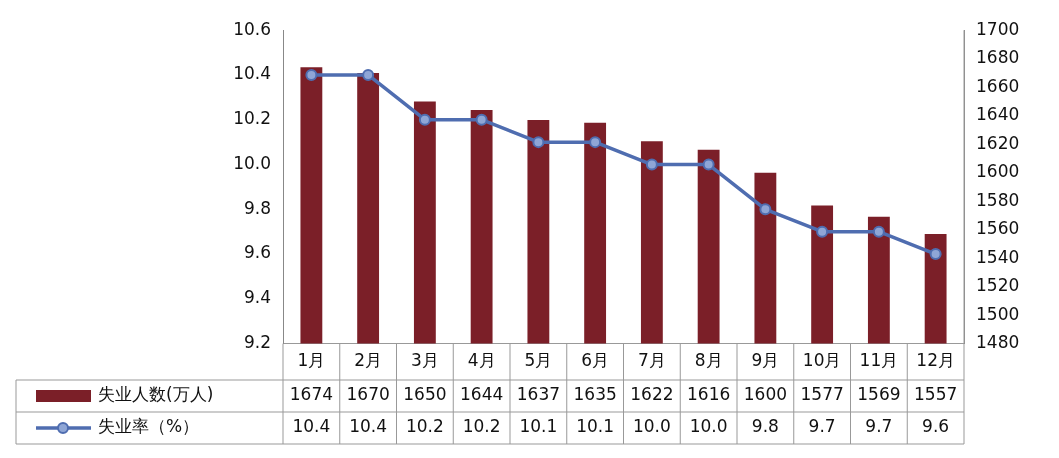 The width and height of the screenshot is (1059, 458). I want to click on data-label: 9.8, so click(765, 426).